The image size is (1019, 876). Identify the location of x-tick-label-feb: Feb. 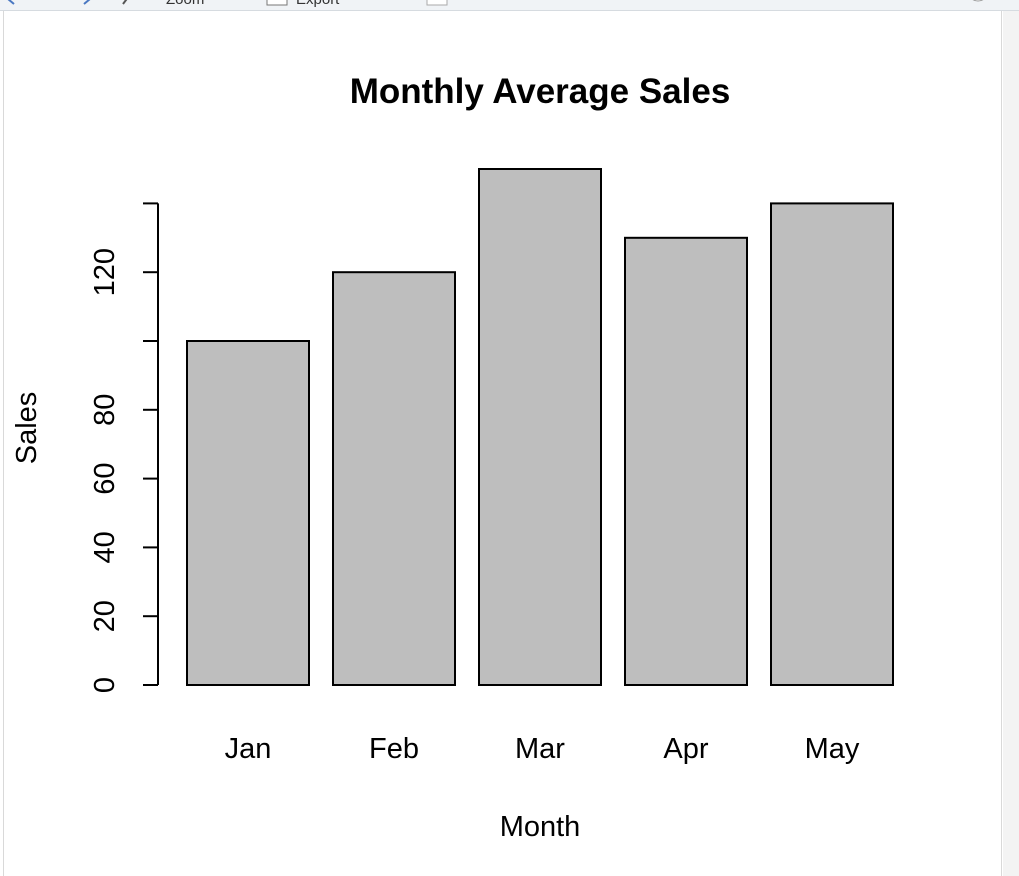
(394, 749).